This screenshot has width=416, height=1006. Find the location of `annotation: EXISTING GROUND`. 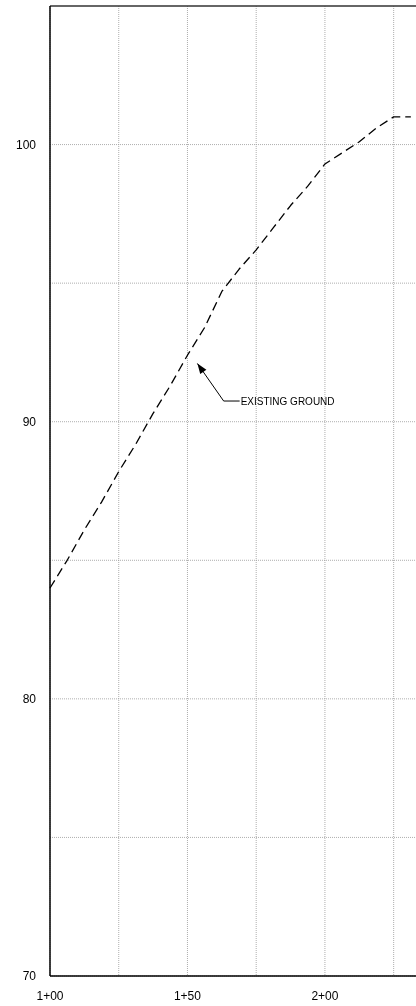

annotation: EXISTING GROUND is located at coordinates (287, 401).